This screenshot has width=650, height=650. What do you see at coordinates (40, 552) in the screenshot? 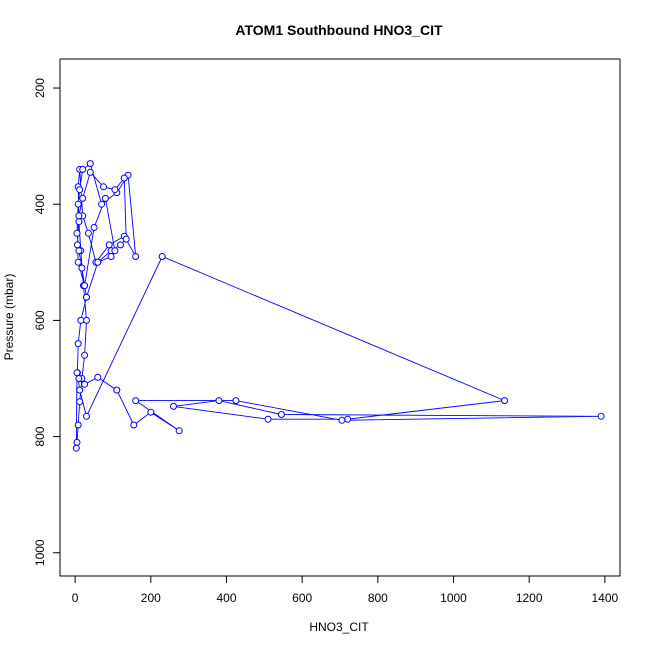
I see `y-tick-label: 1000` at bounding box center [40, 552].